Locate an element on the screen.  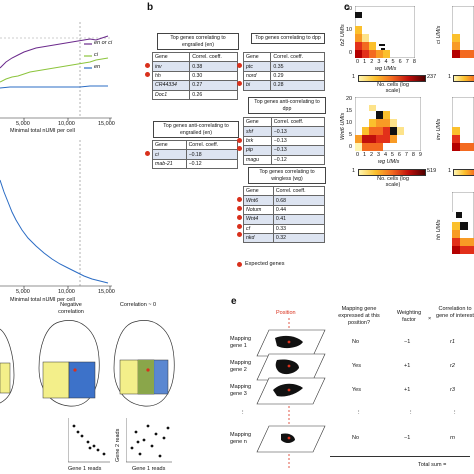
total-sum-label: Total sum = is located at coordinates (432, 465).